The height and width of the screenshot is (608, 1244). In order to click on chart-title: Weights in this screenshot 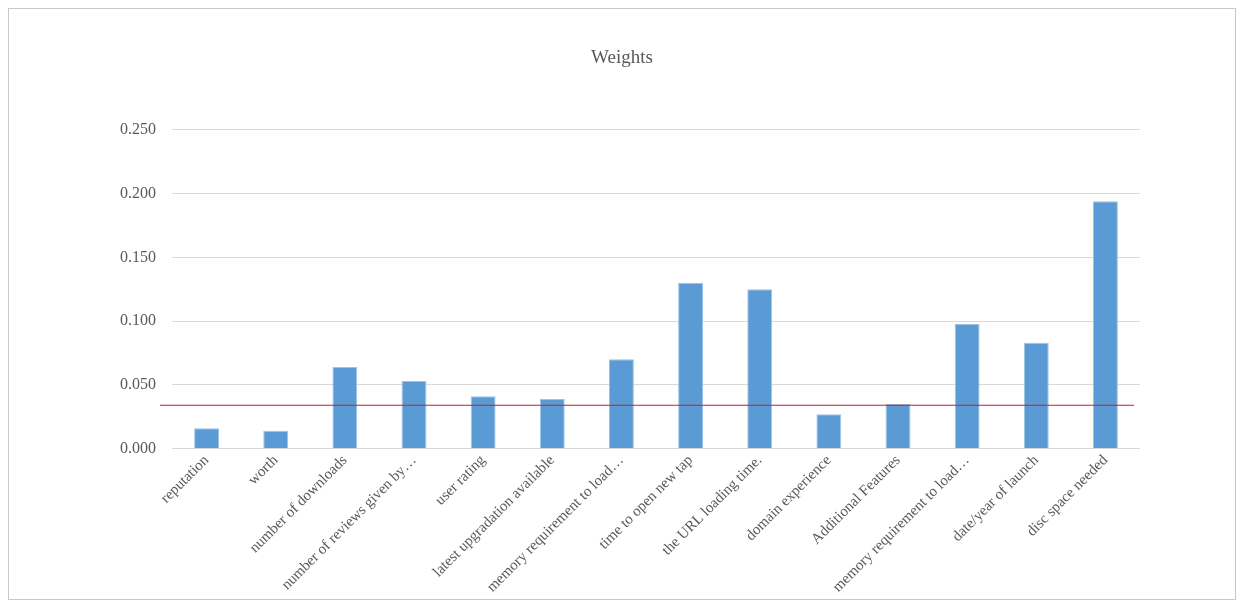, I will do `click(622, 57)`.